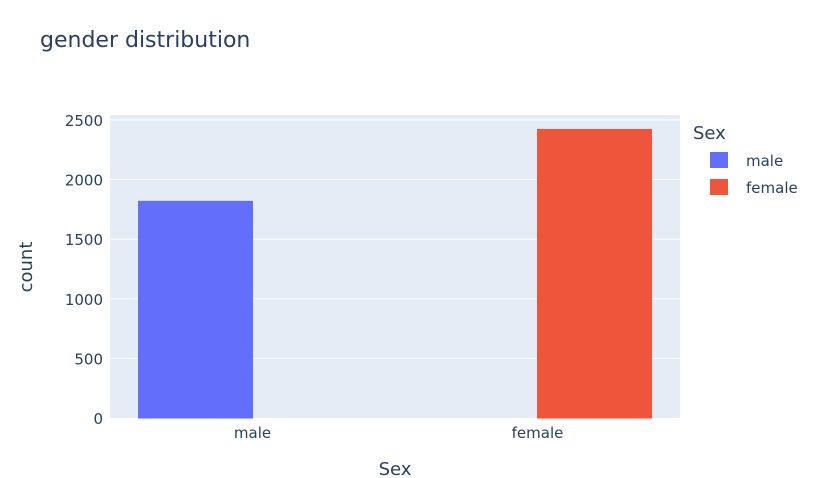 Image resolution: width=828 pixels, height=478 pixels. Describe the element at coordinates (252, 433) in the screenshot. I see `x-tick-label: male` at that location.